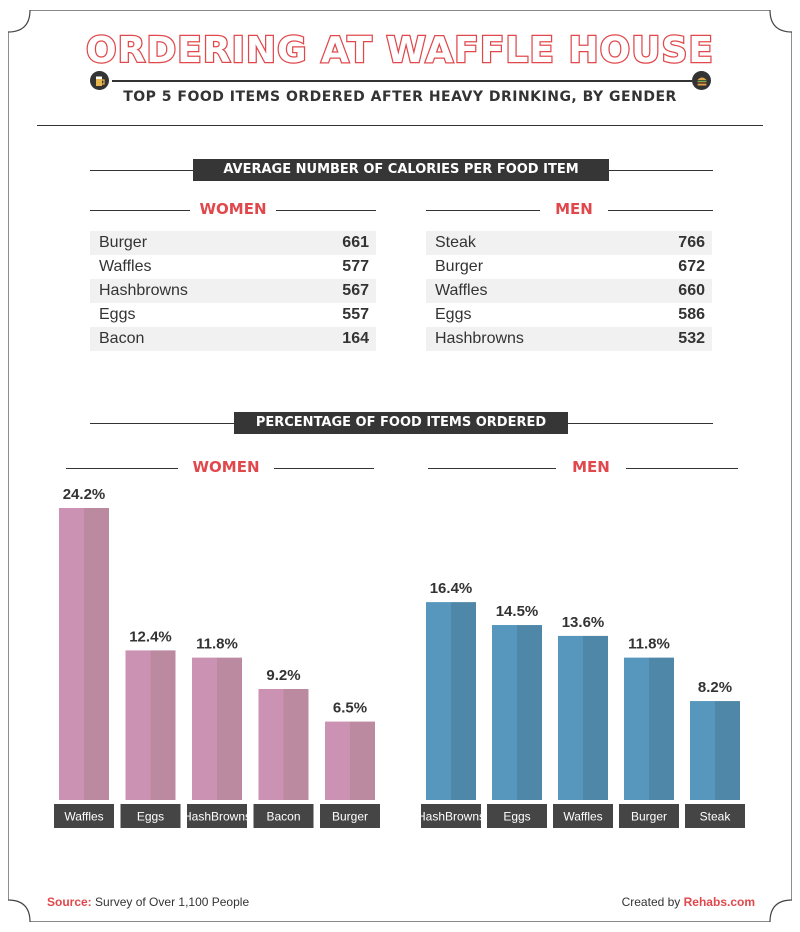 This screenshot has height=932, width=800. Describe the element at coordinates (574, 209) in the screenshot. I see `men-calories-label: MEN` at that location.